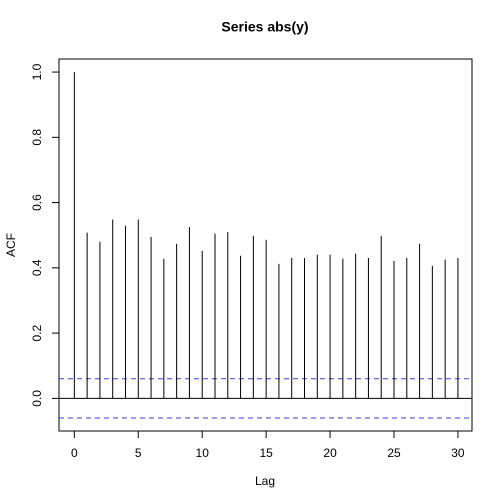 This screenshot has width=504, height=504. Describe the element at coordinates (11, 245) in the screenshot. I see `y-axis-label: ACF` at that location.